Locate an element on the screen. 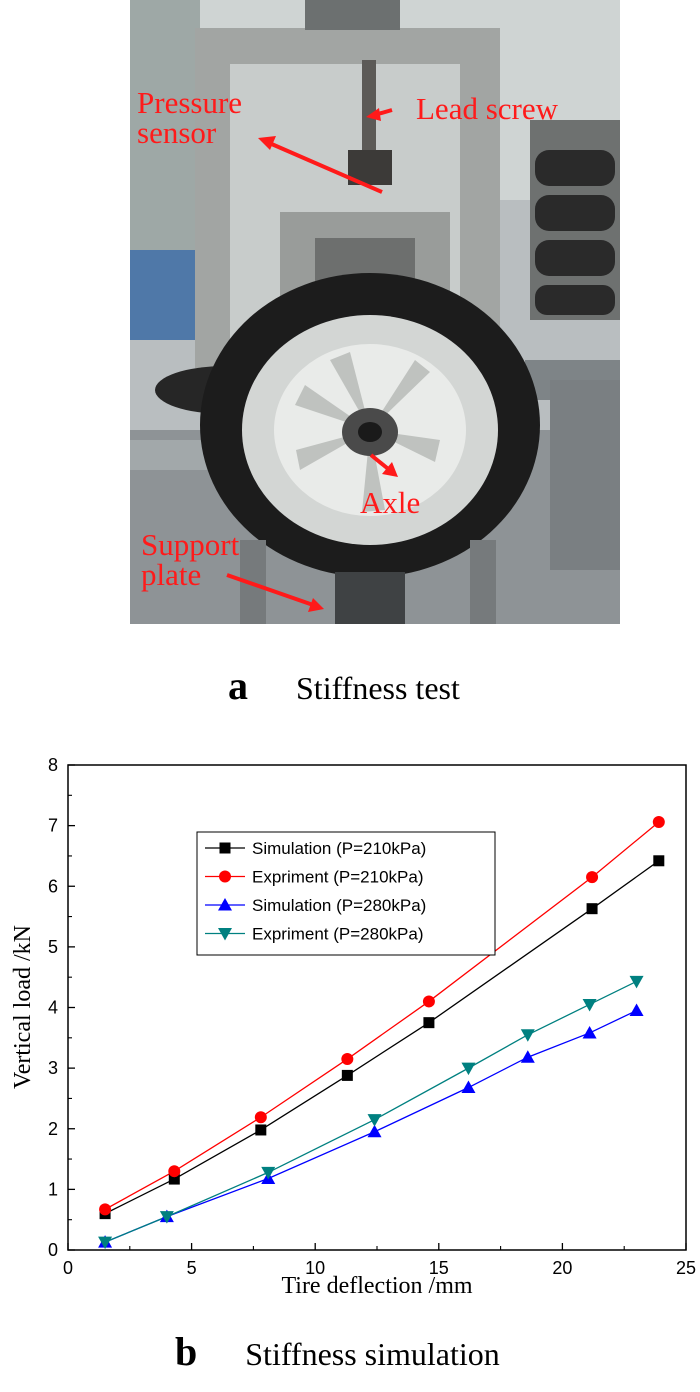 Image resolution: width=700 pixels, height=1392 pixels. x-tick-label: 25 is located at coordinates (686, 1268).